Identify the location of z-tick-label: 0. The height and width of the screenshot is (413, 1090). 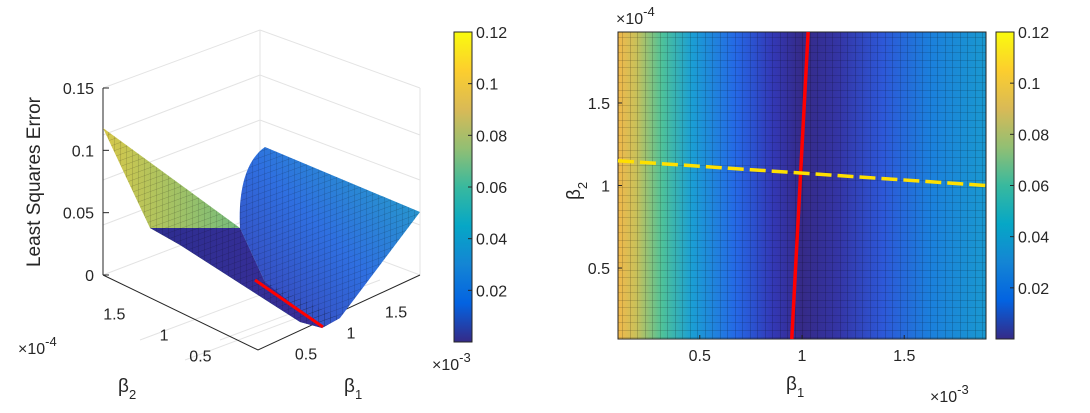
(89, 276).